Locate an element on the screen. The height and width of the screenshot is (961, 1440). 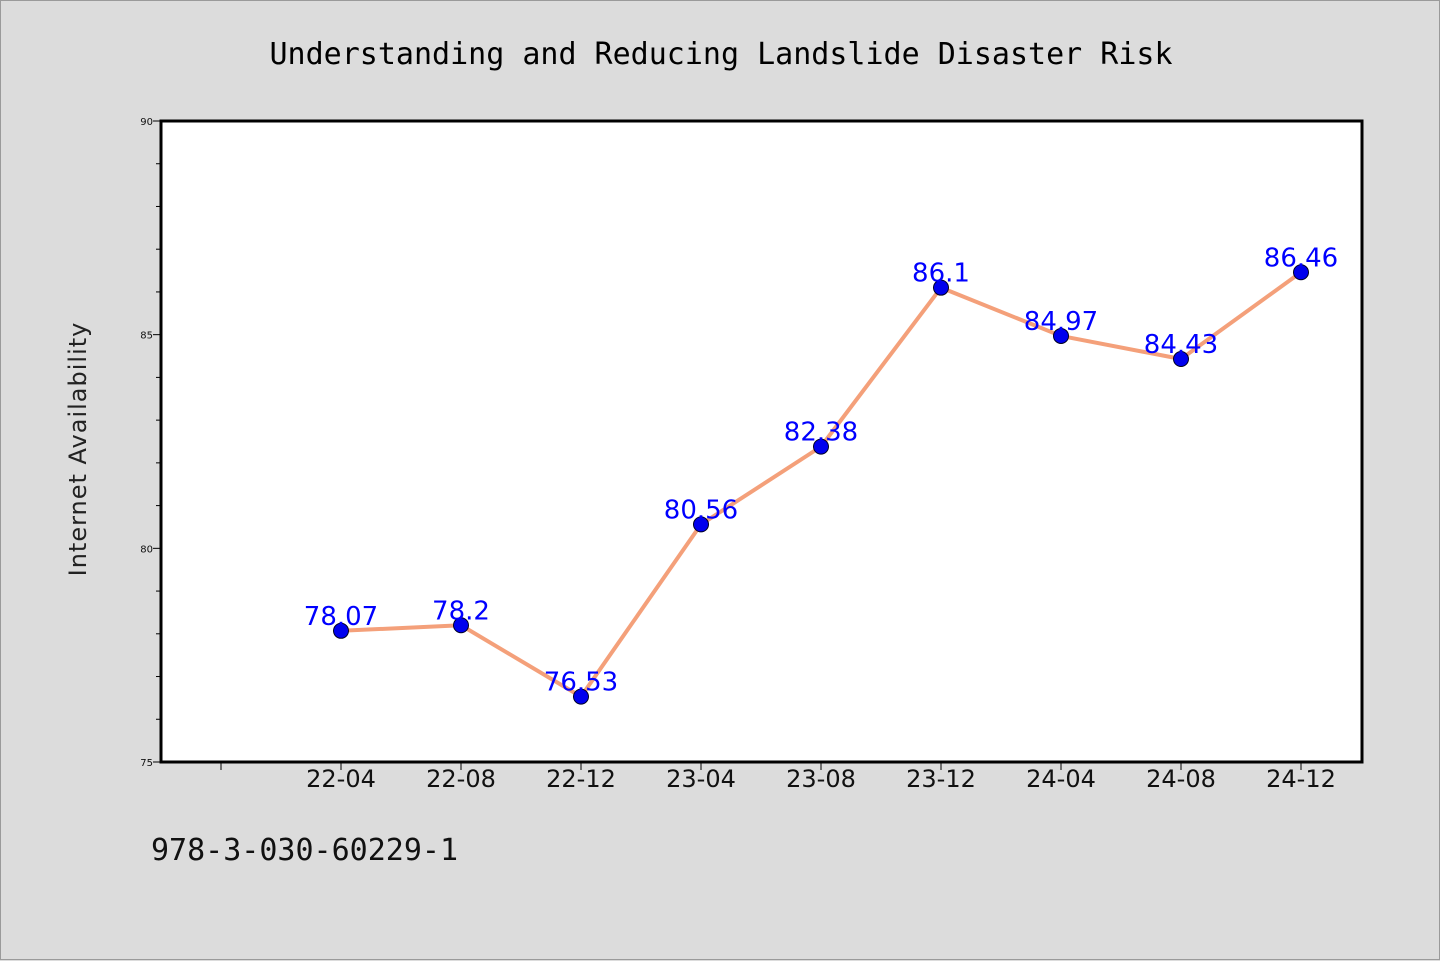
data-label: 86.46 is located at coordinates (1301, 258).